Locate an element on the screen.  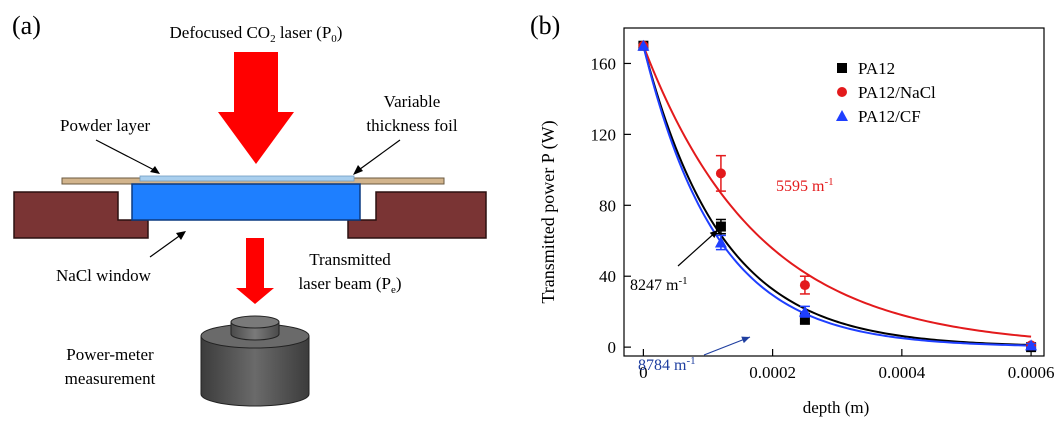
legend-label-pa12-cf: PA12/CF is located at coordinates (889, 116).